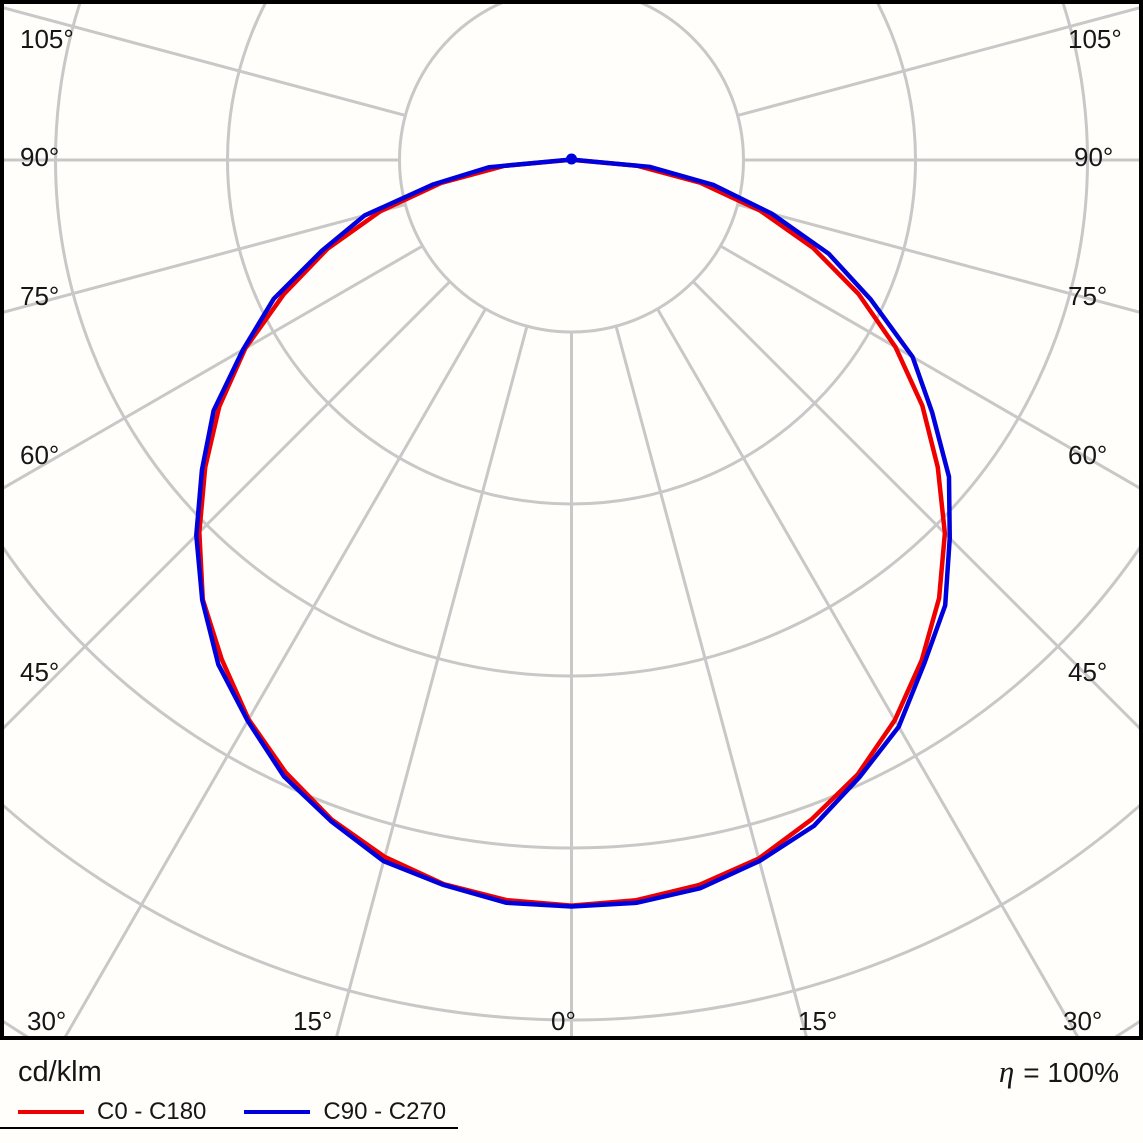  Describe the element at coordinates (385, 1111) in the screenshot. I see `legend-label-c90-c270: C90 - C270` at that location.